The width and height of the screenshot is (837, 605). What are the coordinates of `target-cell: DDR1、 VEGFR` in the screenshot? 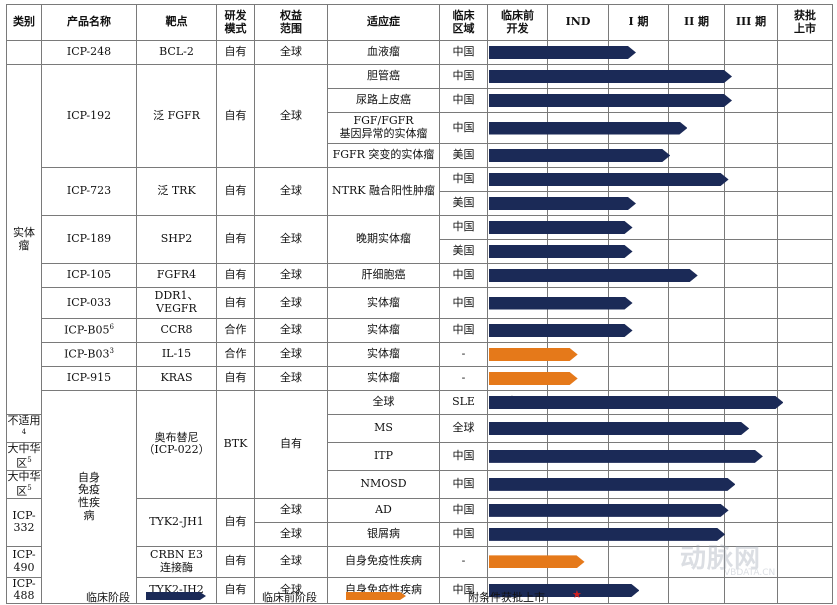 It's located at (176, 303).